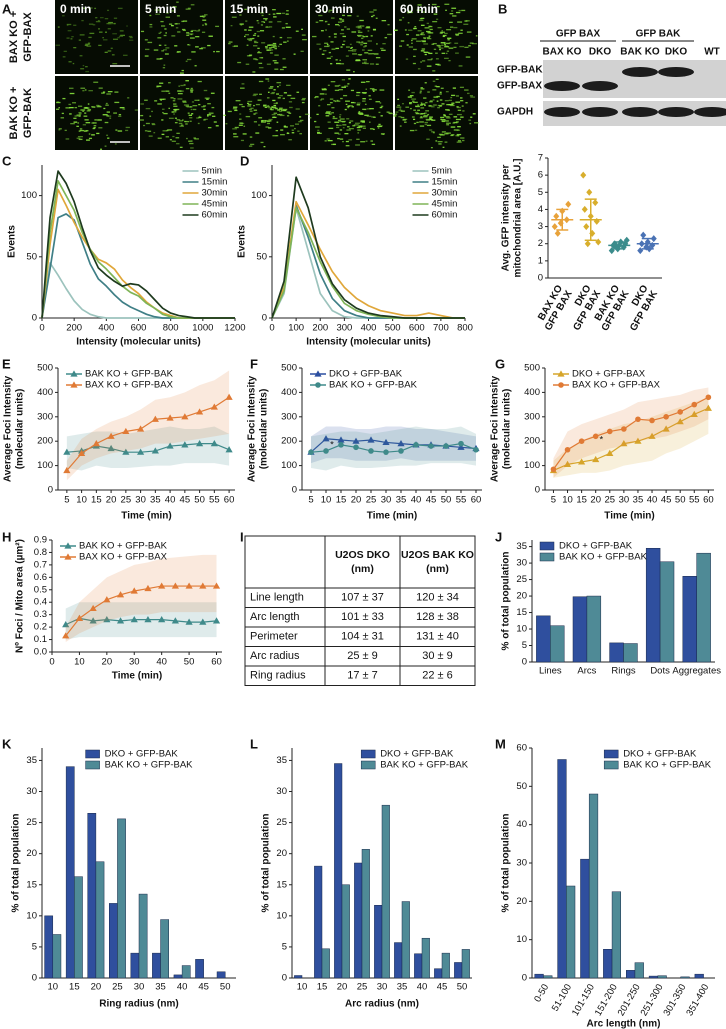 The width and height of the screenshot is (726, 1029). I want to click on y-tick-label: 25, so click(521, 579).